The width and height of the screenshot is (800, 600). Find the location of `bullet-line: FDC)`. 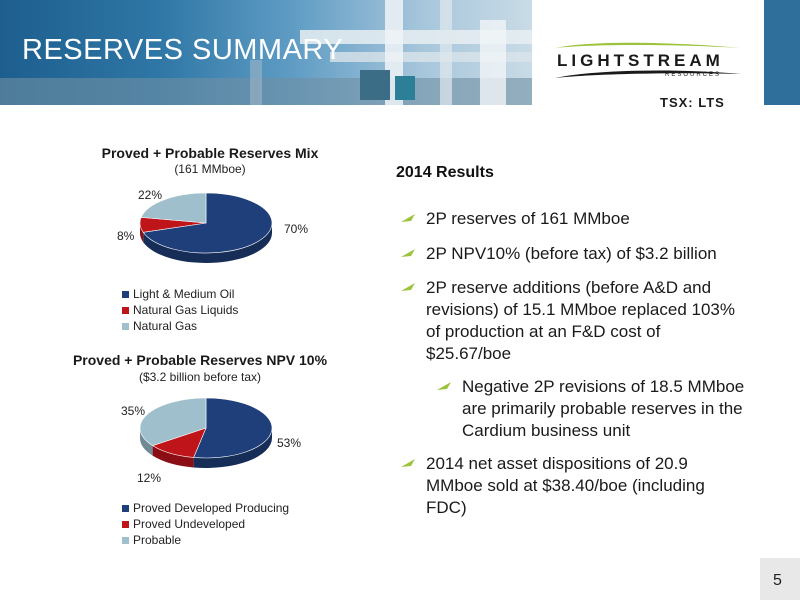

bullet-line: FDC) is located at coordinates (446, 507).